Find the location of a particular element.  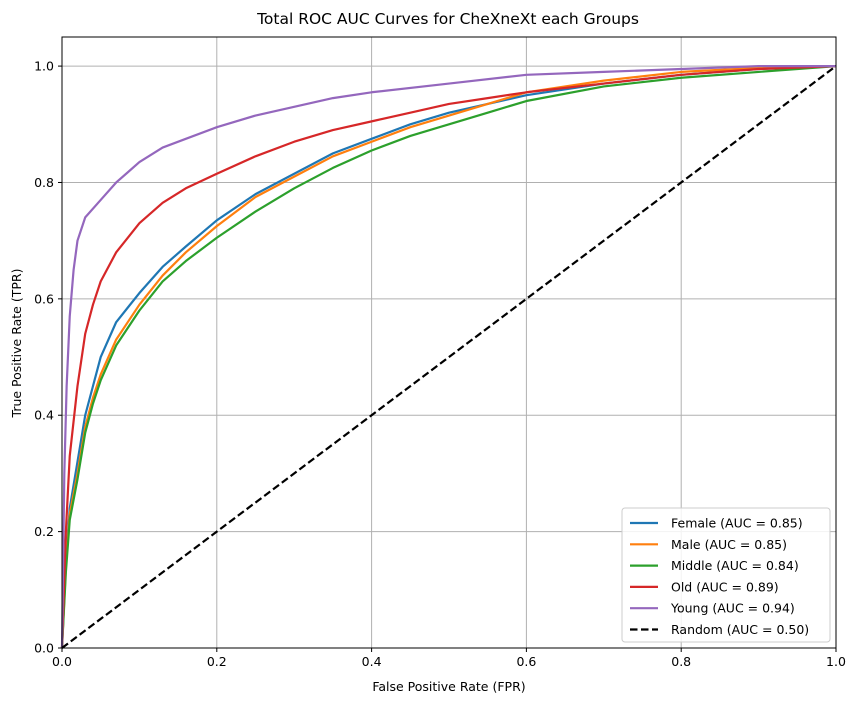

legend-box is located at coordinates (726, 575).